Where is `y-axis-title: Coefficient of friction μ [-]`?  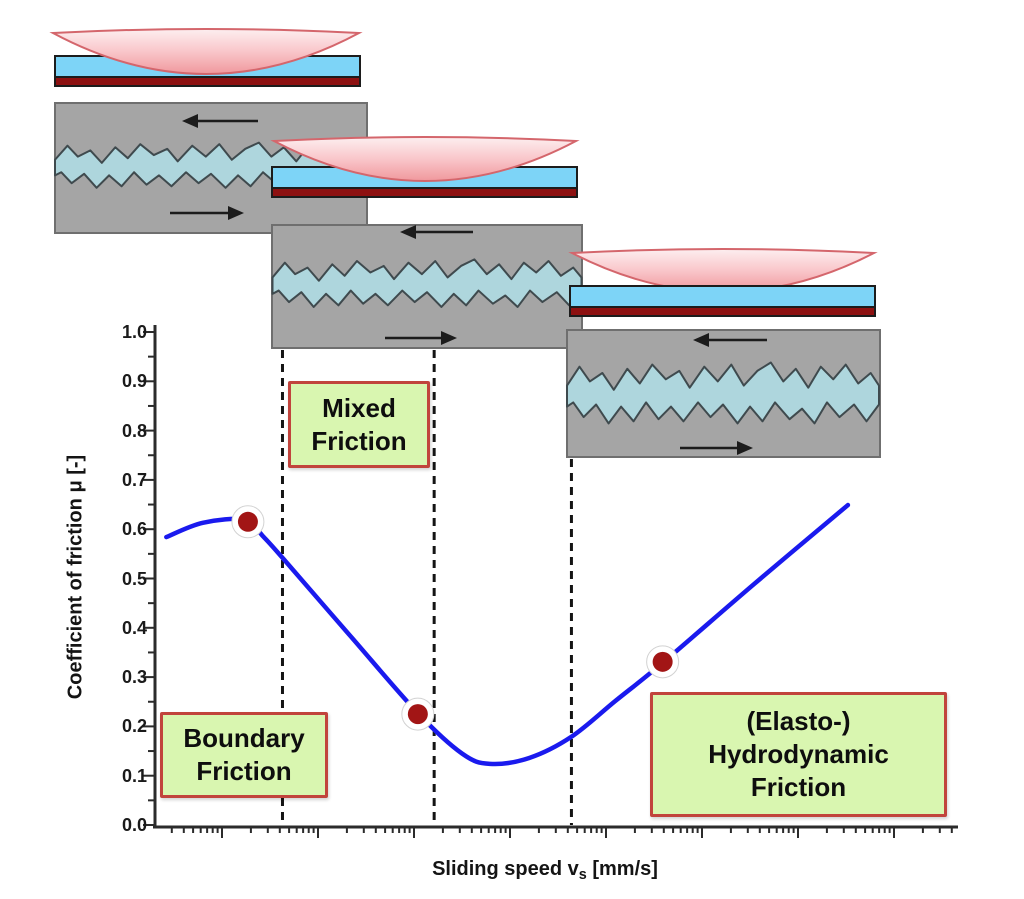 y-axis-title: Coefficient of friction μ [-] is located at coordinates (75, 577).